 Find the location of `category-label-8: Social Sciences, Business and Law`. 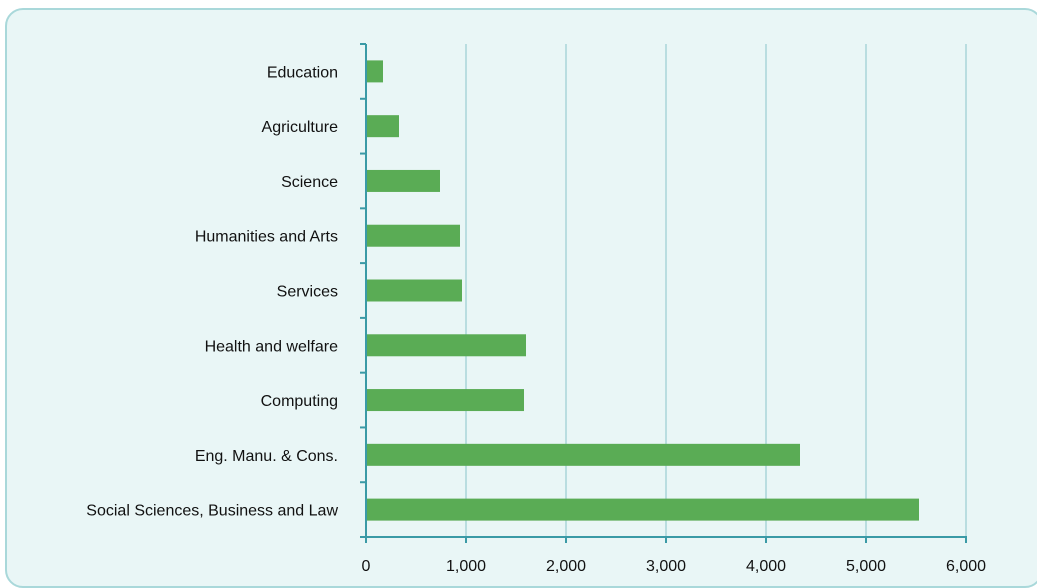

category-label-8: Social Sciences, Business and Law is located at coordinates (212, 511).